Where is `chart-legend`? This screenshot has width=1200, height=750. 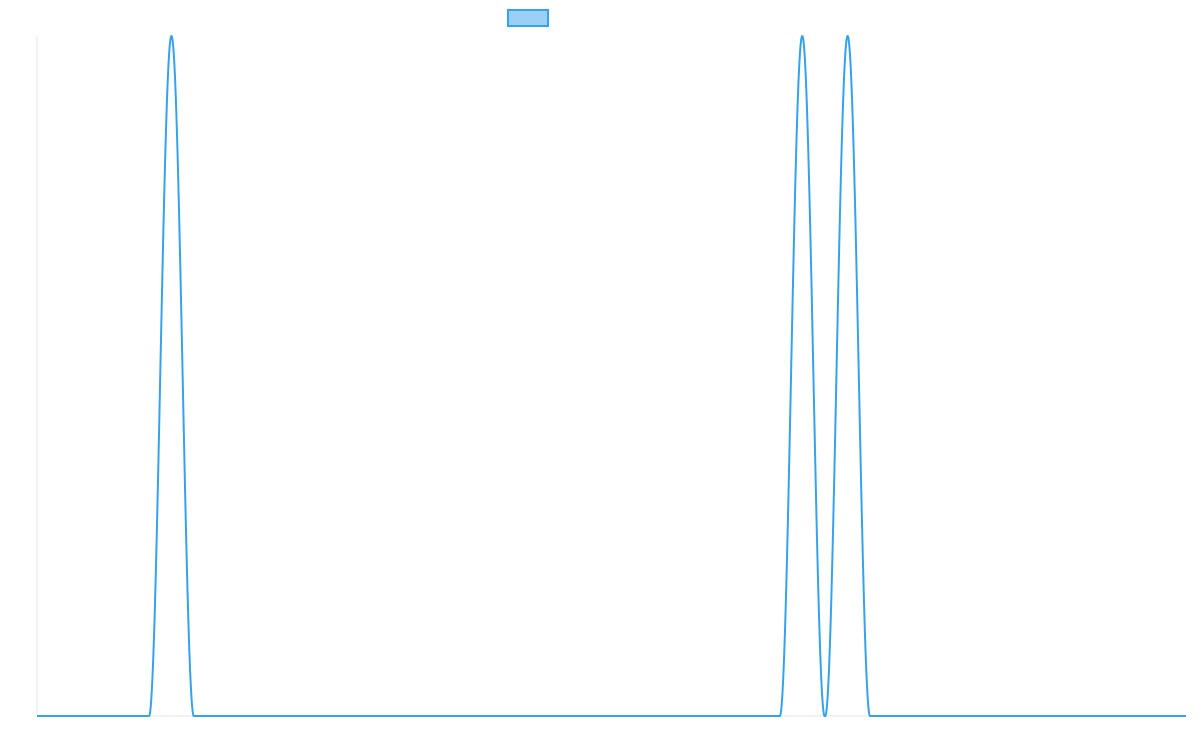
chart-legend is located at coordinates (528, 18).